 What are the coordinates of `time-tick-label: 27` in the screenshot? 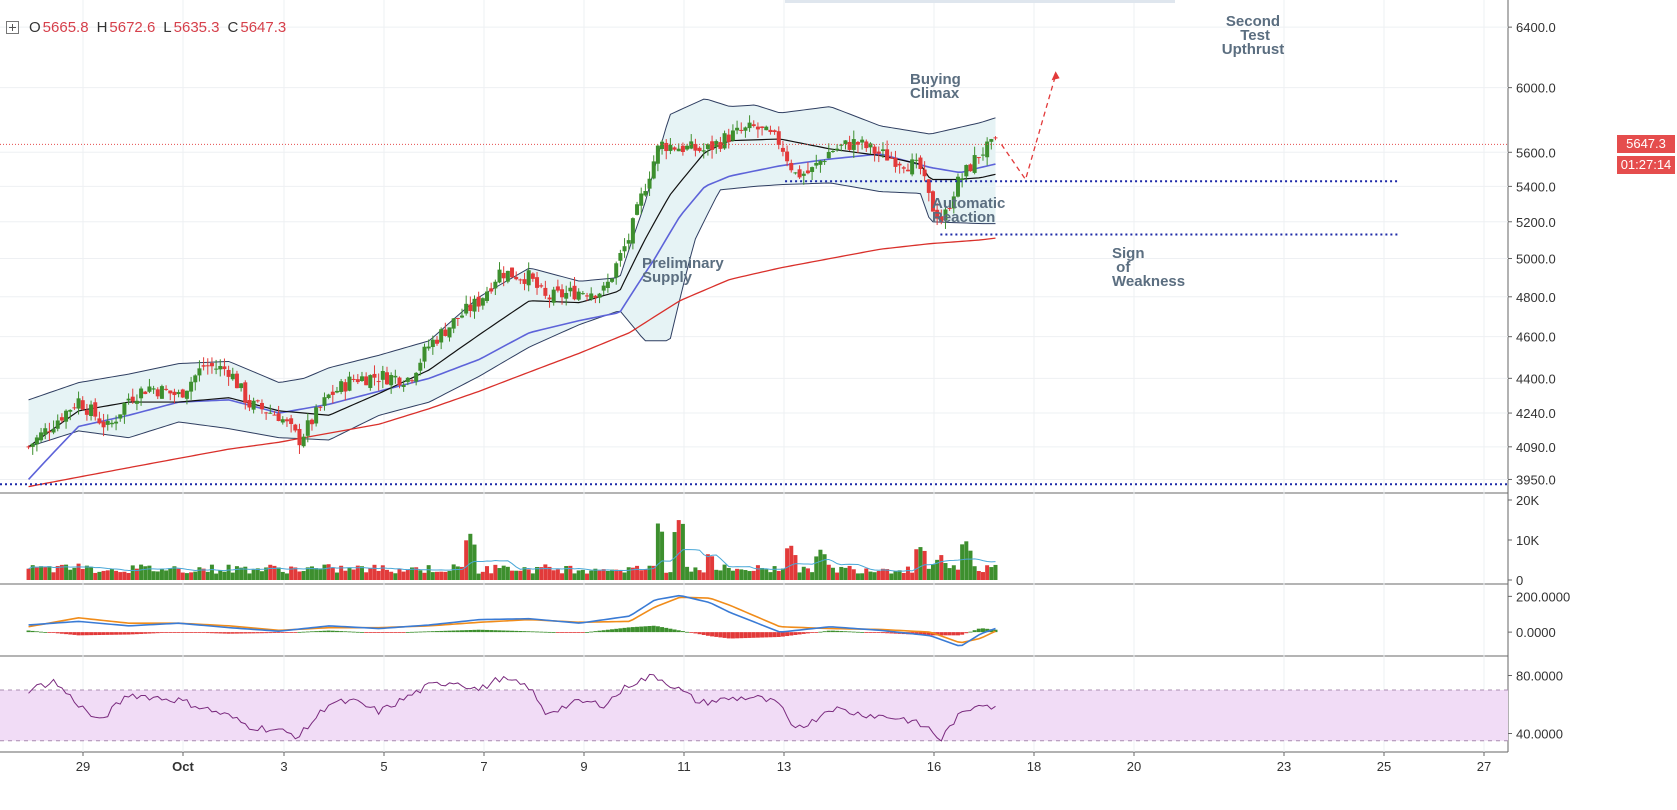 It's located at (1484, 766).